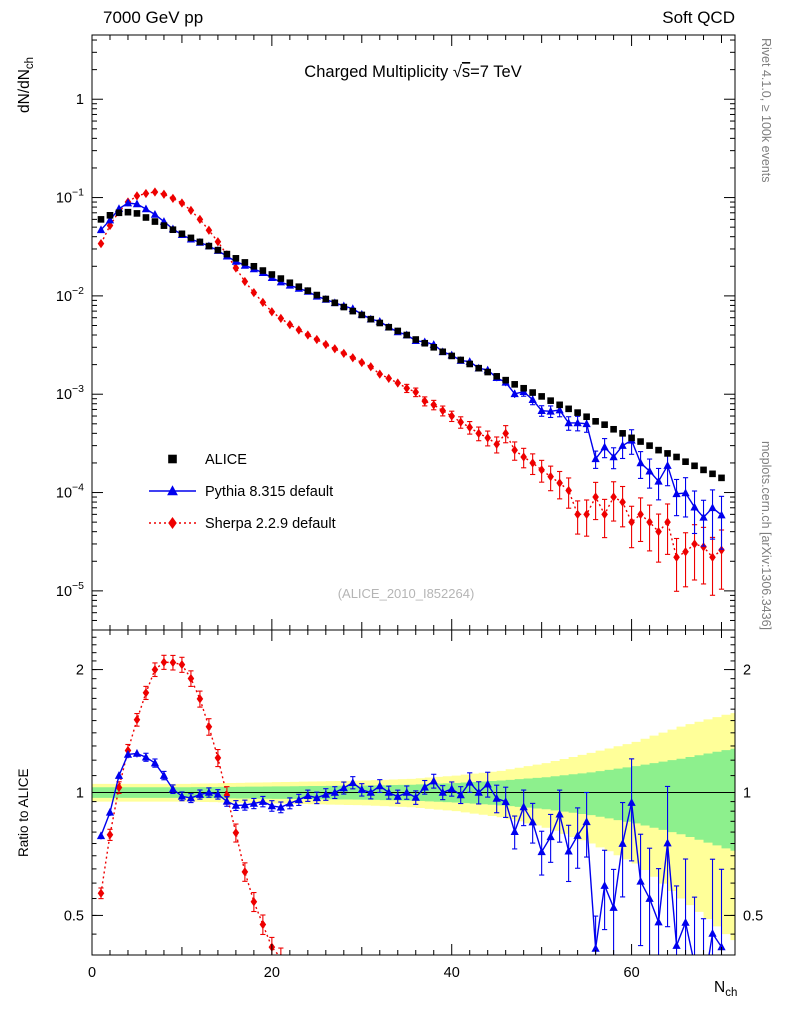 This screenshot has height=1024, width=786. Describe the element at coordinates (70, 492) in the screenshot. I see `y-tick-label: 10⁻⁴` at that location.